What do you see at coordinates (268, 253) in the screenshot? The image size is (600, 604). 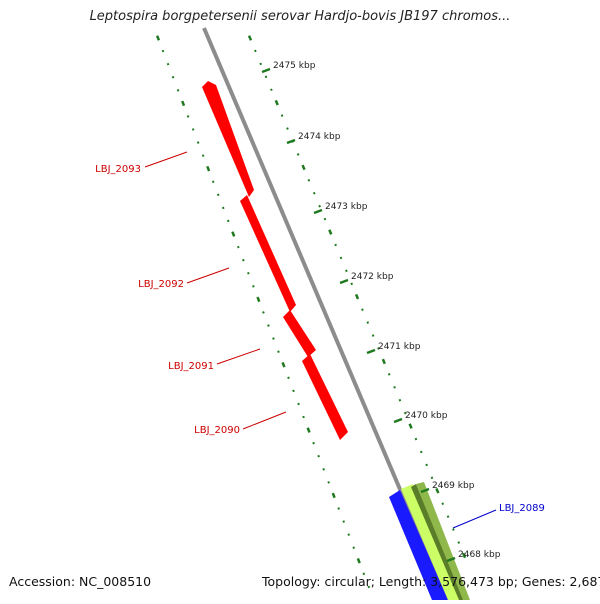 I see `gene-LBJ_2092` at bounding box center [268, 253].